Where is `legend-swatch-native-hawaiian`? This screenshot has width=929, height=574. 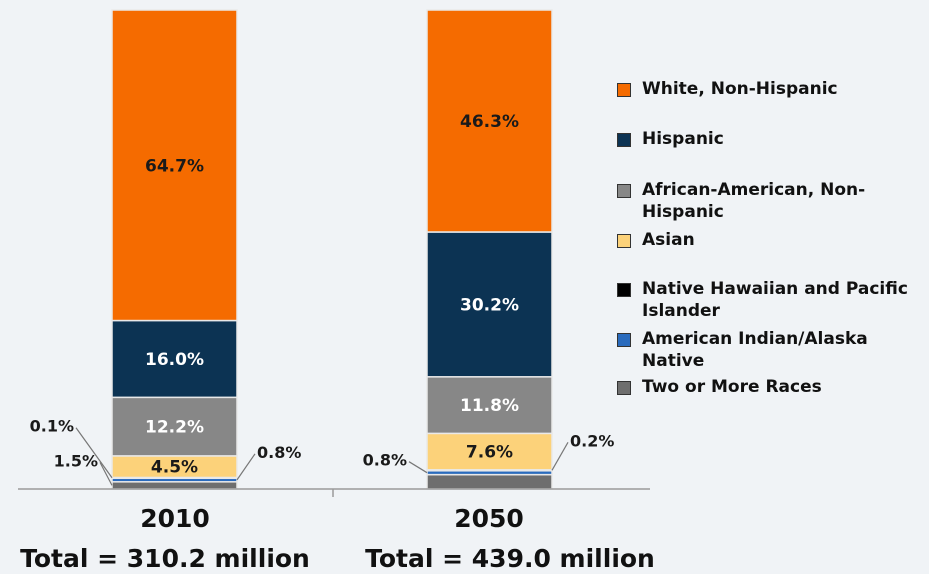 legend-swatch-native-hawaiian is located at coordinates (624, 290).